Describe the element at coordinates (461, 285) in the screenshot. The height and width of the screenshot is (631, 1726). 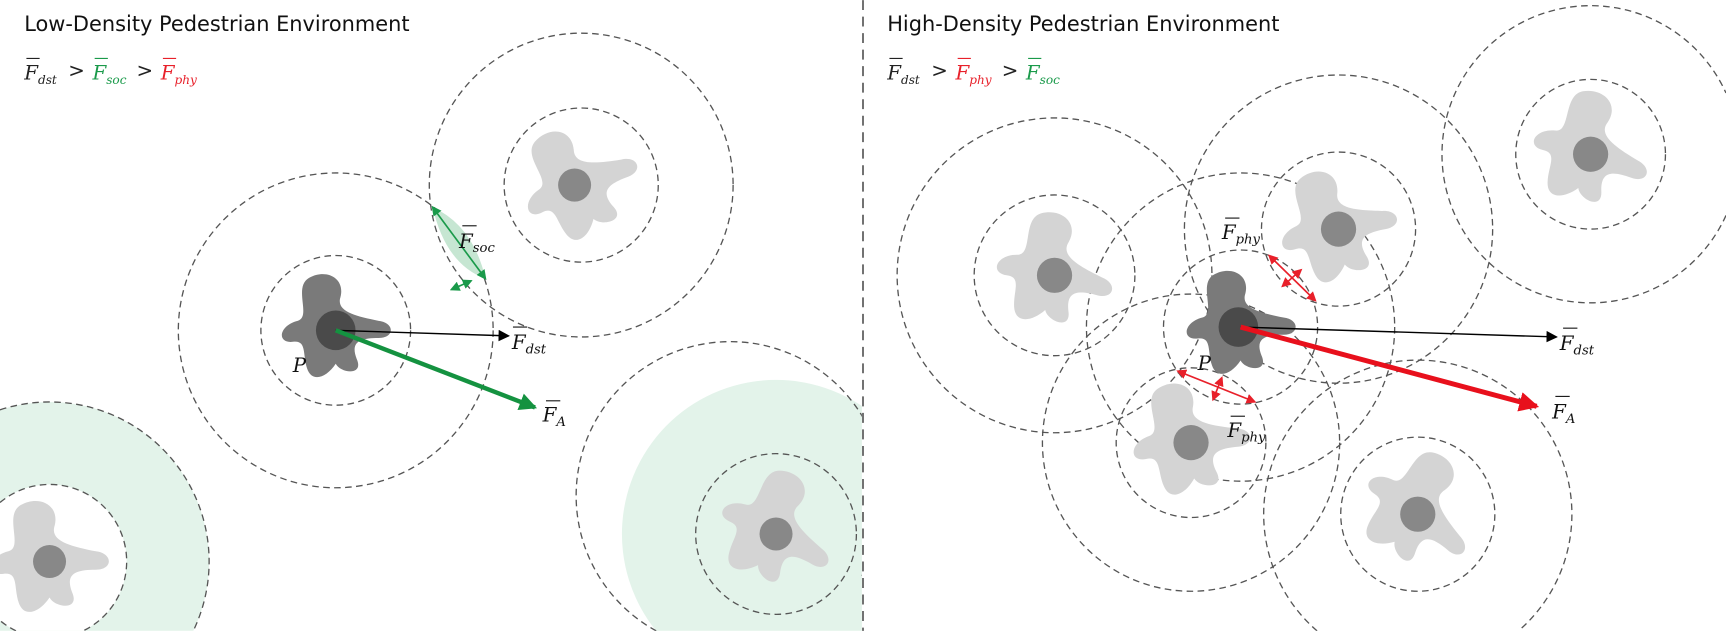
I see `social-force-overlap-arrow` at that location.